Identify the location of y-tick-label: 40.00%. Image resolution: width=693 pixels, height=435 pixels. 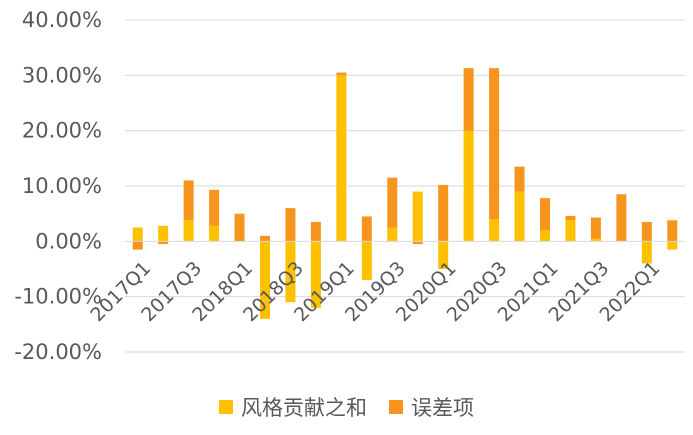
(62, 20).